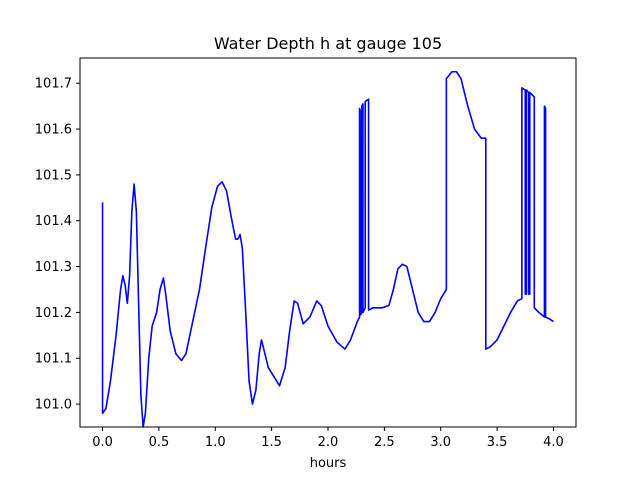 Image resolution: width=640 pixels, height=480 pixels. What do you see at coordinates (53, 175) in the screenshot?
I see `y-tick-label: 101.5` at bounding box center [53, 175].